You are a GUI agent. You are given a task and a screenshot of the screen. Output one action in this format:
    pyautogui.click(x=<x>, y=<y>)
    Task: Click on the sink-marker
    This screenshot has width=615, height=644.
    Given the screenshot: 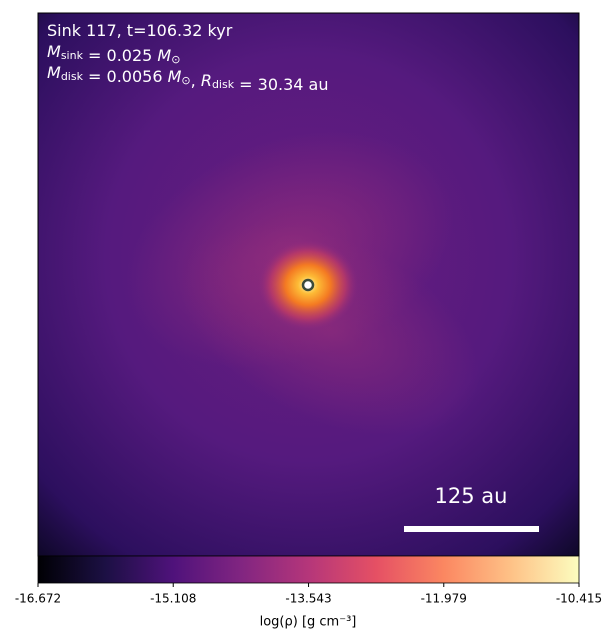 What is the action you would take?
    pyautogui.click(x=308, y=285)
    